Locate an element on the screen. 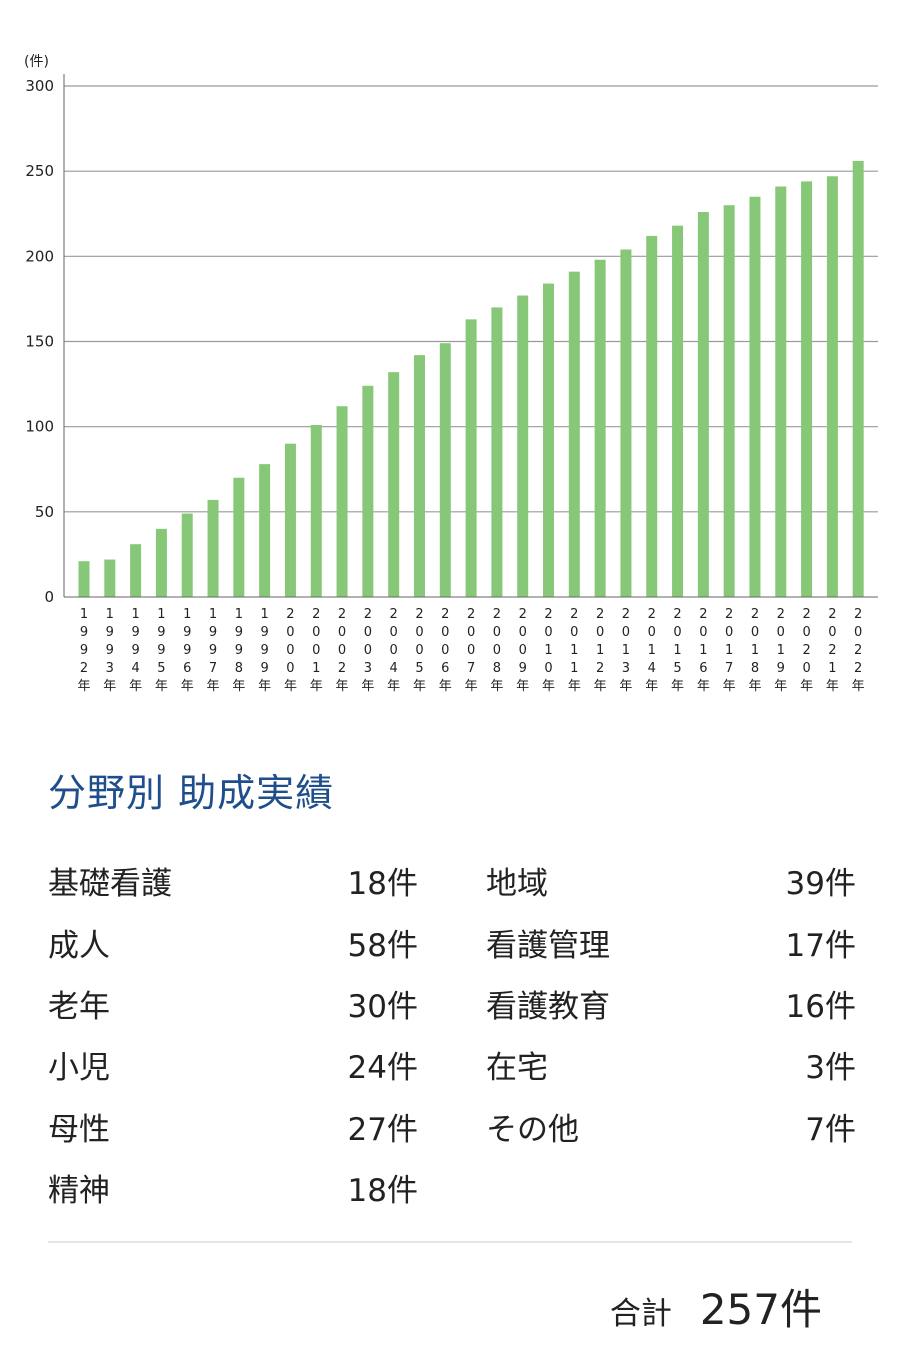 The width and height of the screenshot is (900, 1371). field-name: 基礎看護 is located at coordinates (110, 884).